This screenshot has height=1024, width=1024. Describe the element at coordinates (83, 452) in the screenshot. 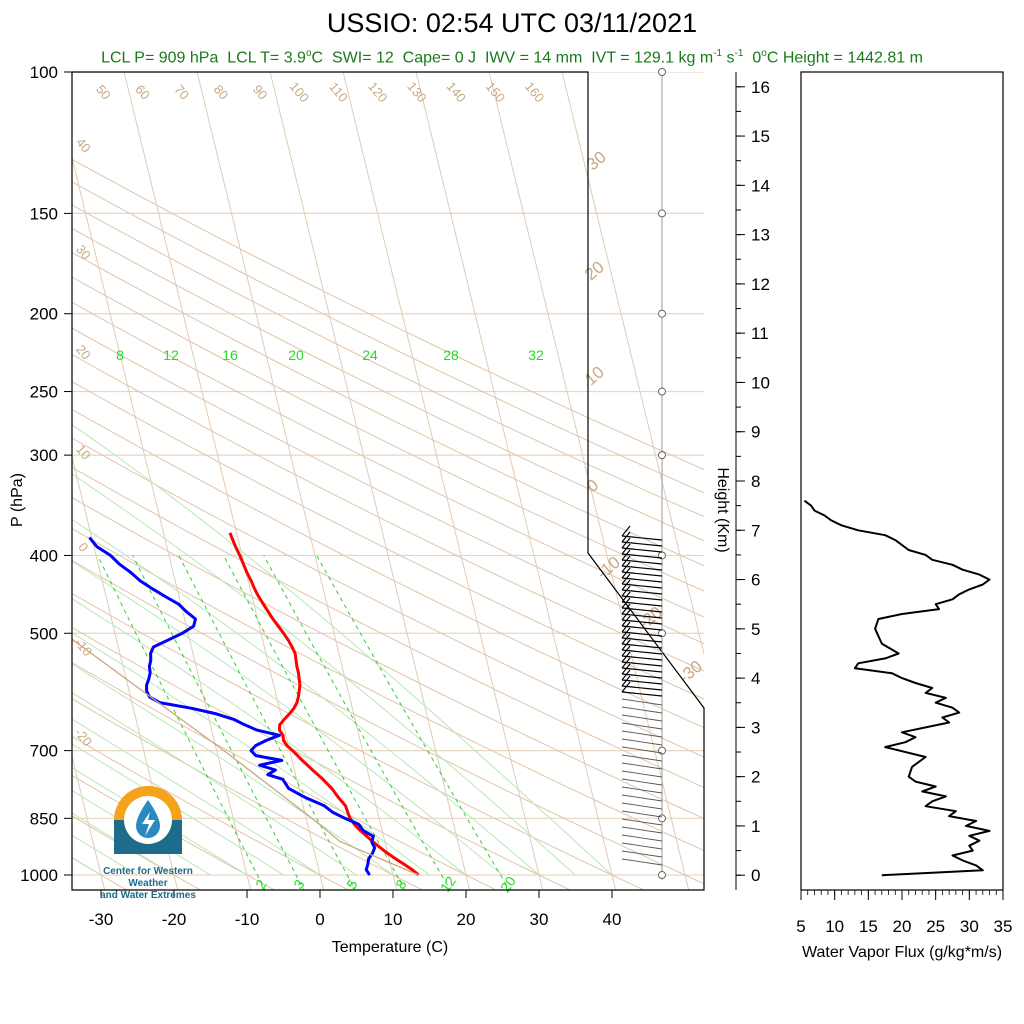

I see `theta-label-left: 10` at that location.